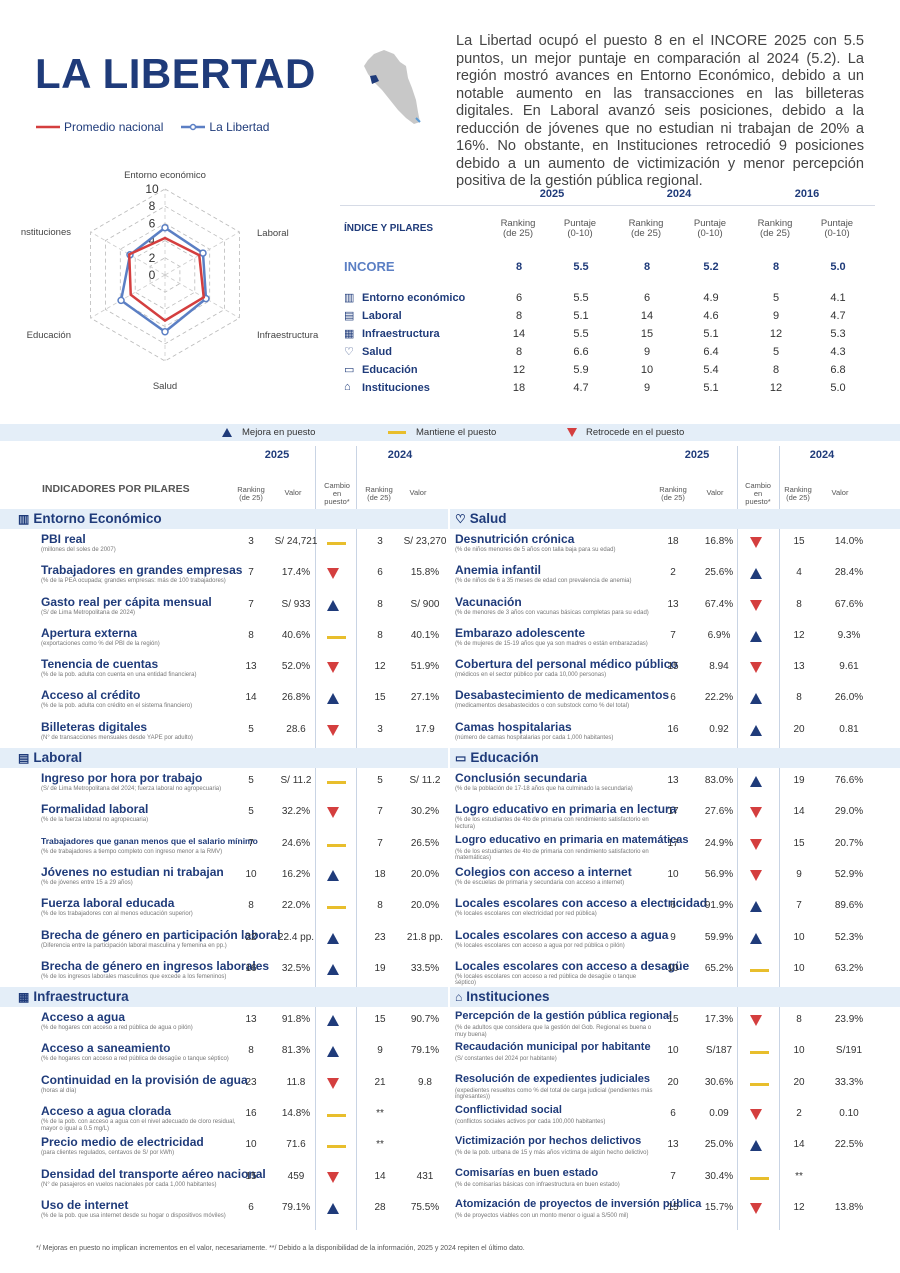 The width and height of the screenshot is (900, 1273). What do you see at coordinates (508, 1110) in the screenshot?
I see `indicator-name: Conflictividad social` at bounding box center [508, 1110].